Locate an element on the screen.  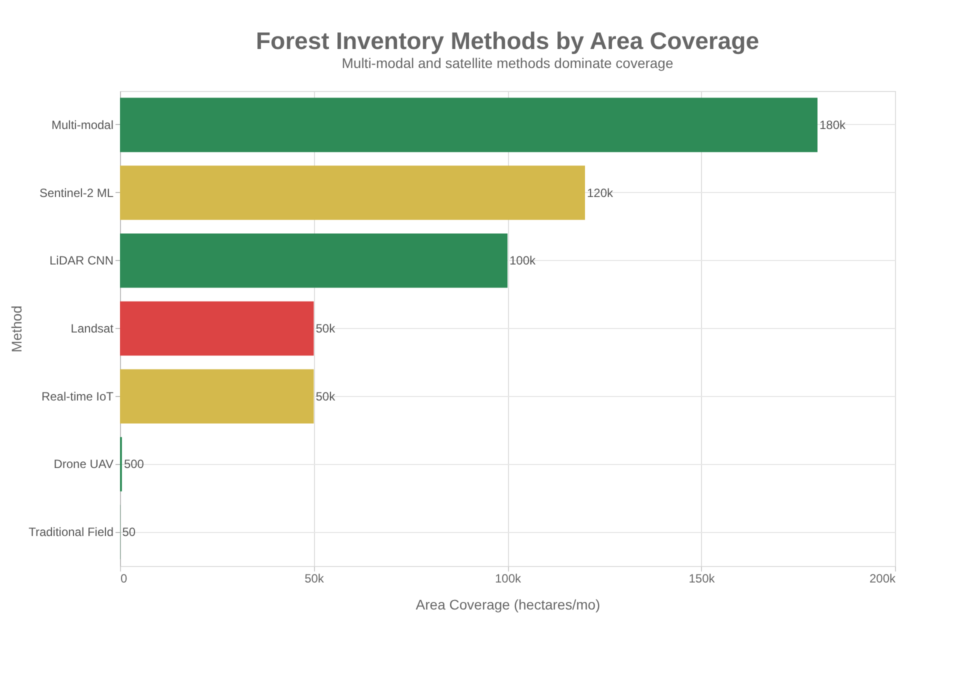
data-label: 120k is located at coordinates (600, 193).